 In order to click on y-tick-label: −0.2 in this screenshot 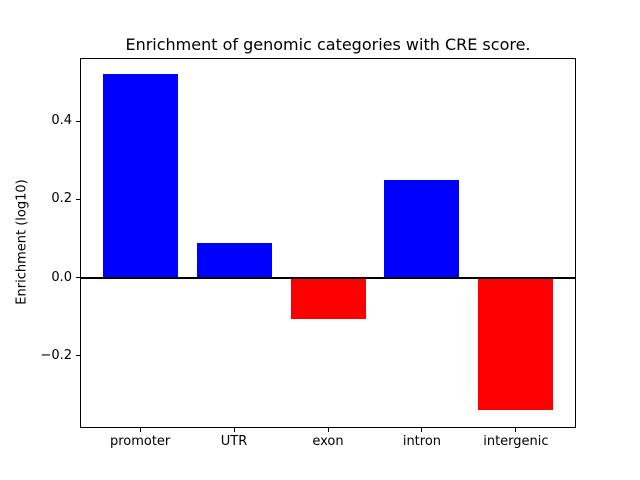, I will do `click(56, 355)`.